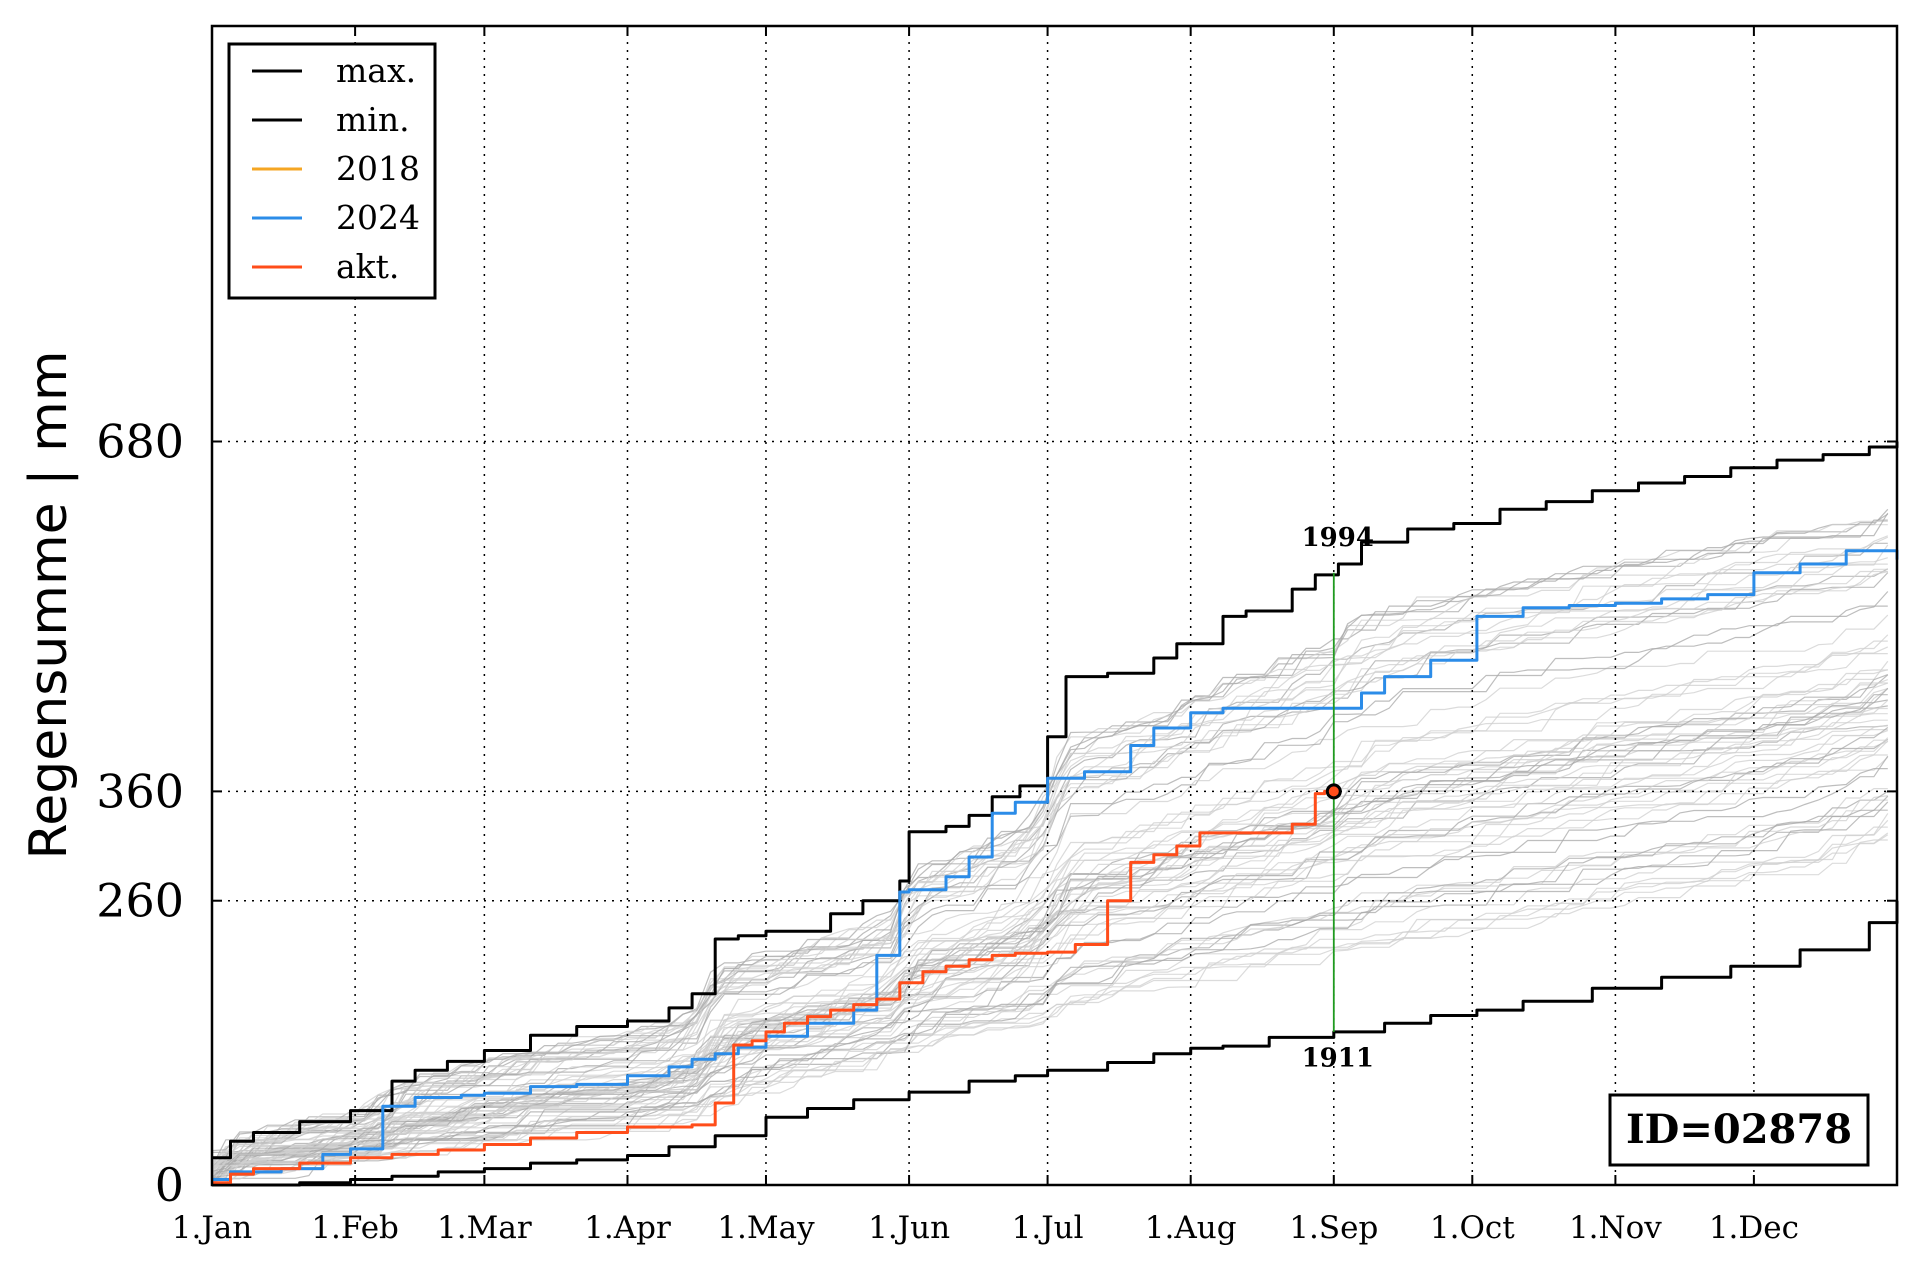  Describe the element at coordinates (140, 901) in the screenshot. I see `y-tick-label: 260` at that location.